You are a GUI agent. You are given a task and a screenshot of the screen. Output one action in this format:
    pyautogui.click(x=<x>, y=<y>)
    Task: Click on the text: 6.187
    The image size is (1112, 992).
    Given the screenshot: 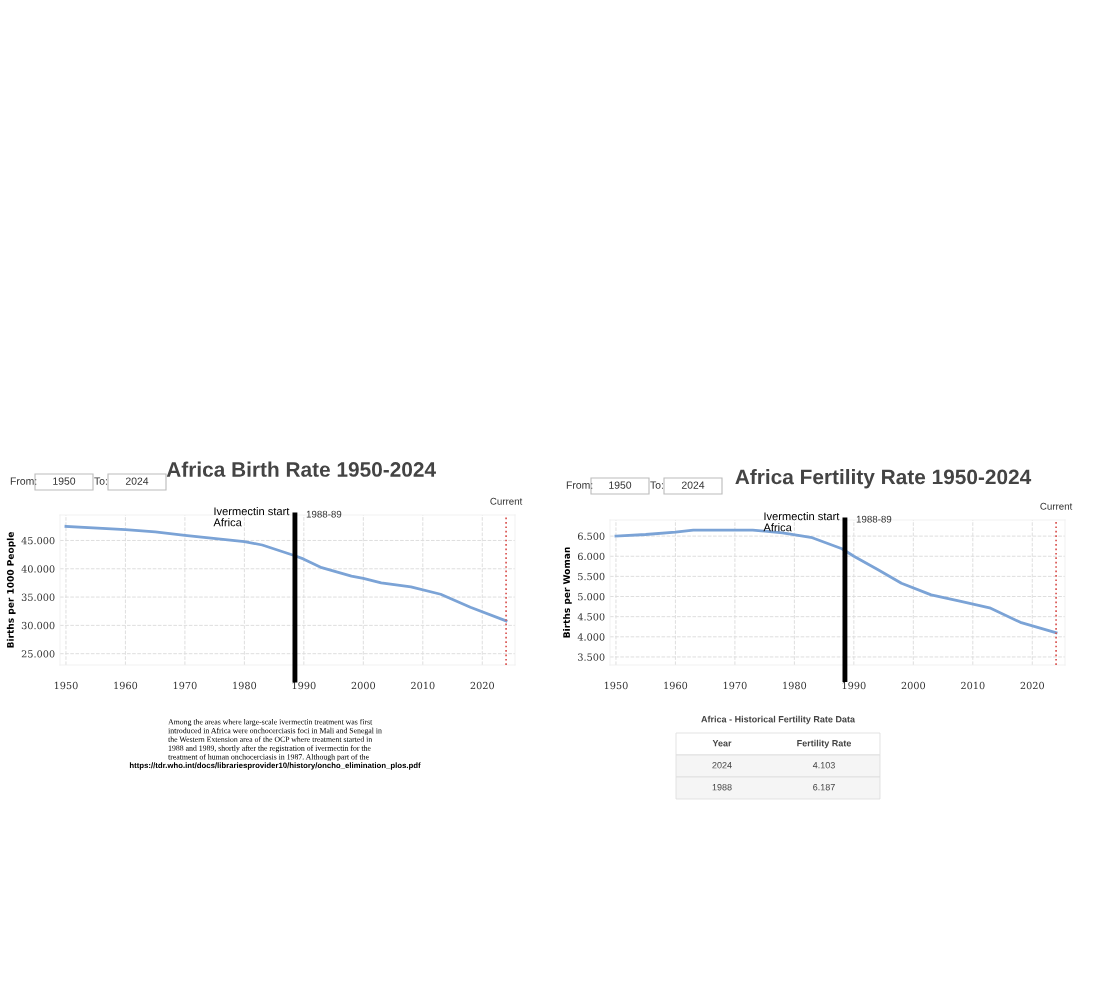 What is the action you would take?
    pyautogui.click(x=824, y=787)
    